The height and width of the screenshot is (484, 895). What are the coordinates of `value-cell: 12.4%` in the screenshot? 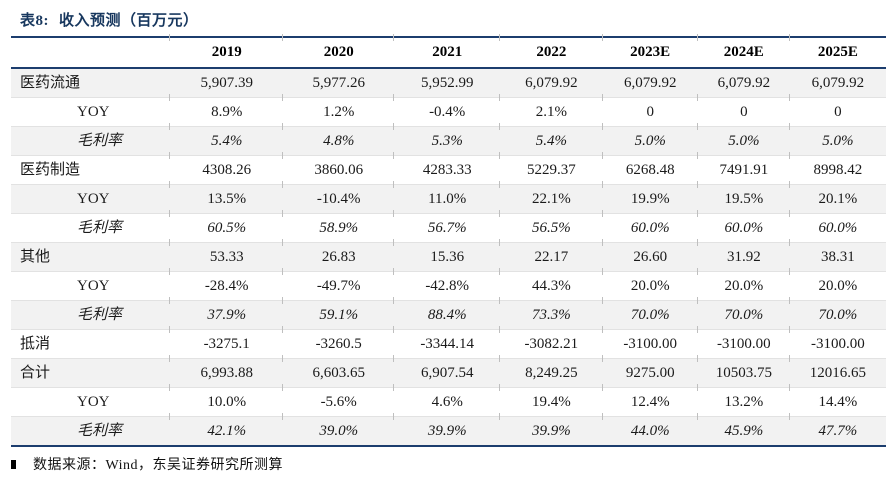 It's located at (649, 400).